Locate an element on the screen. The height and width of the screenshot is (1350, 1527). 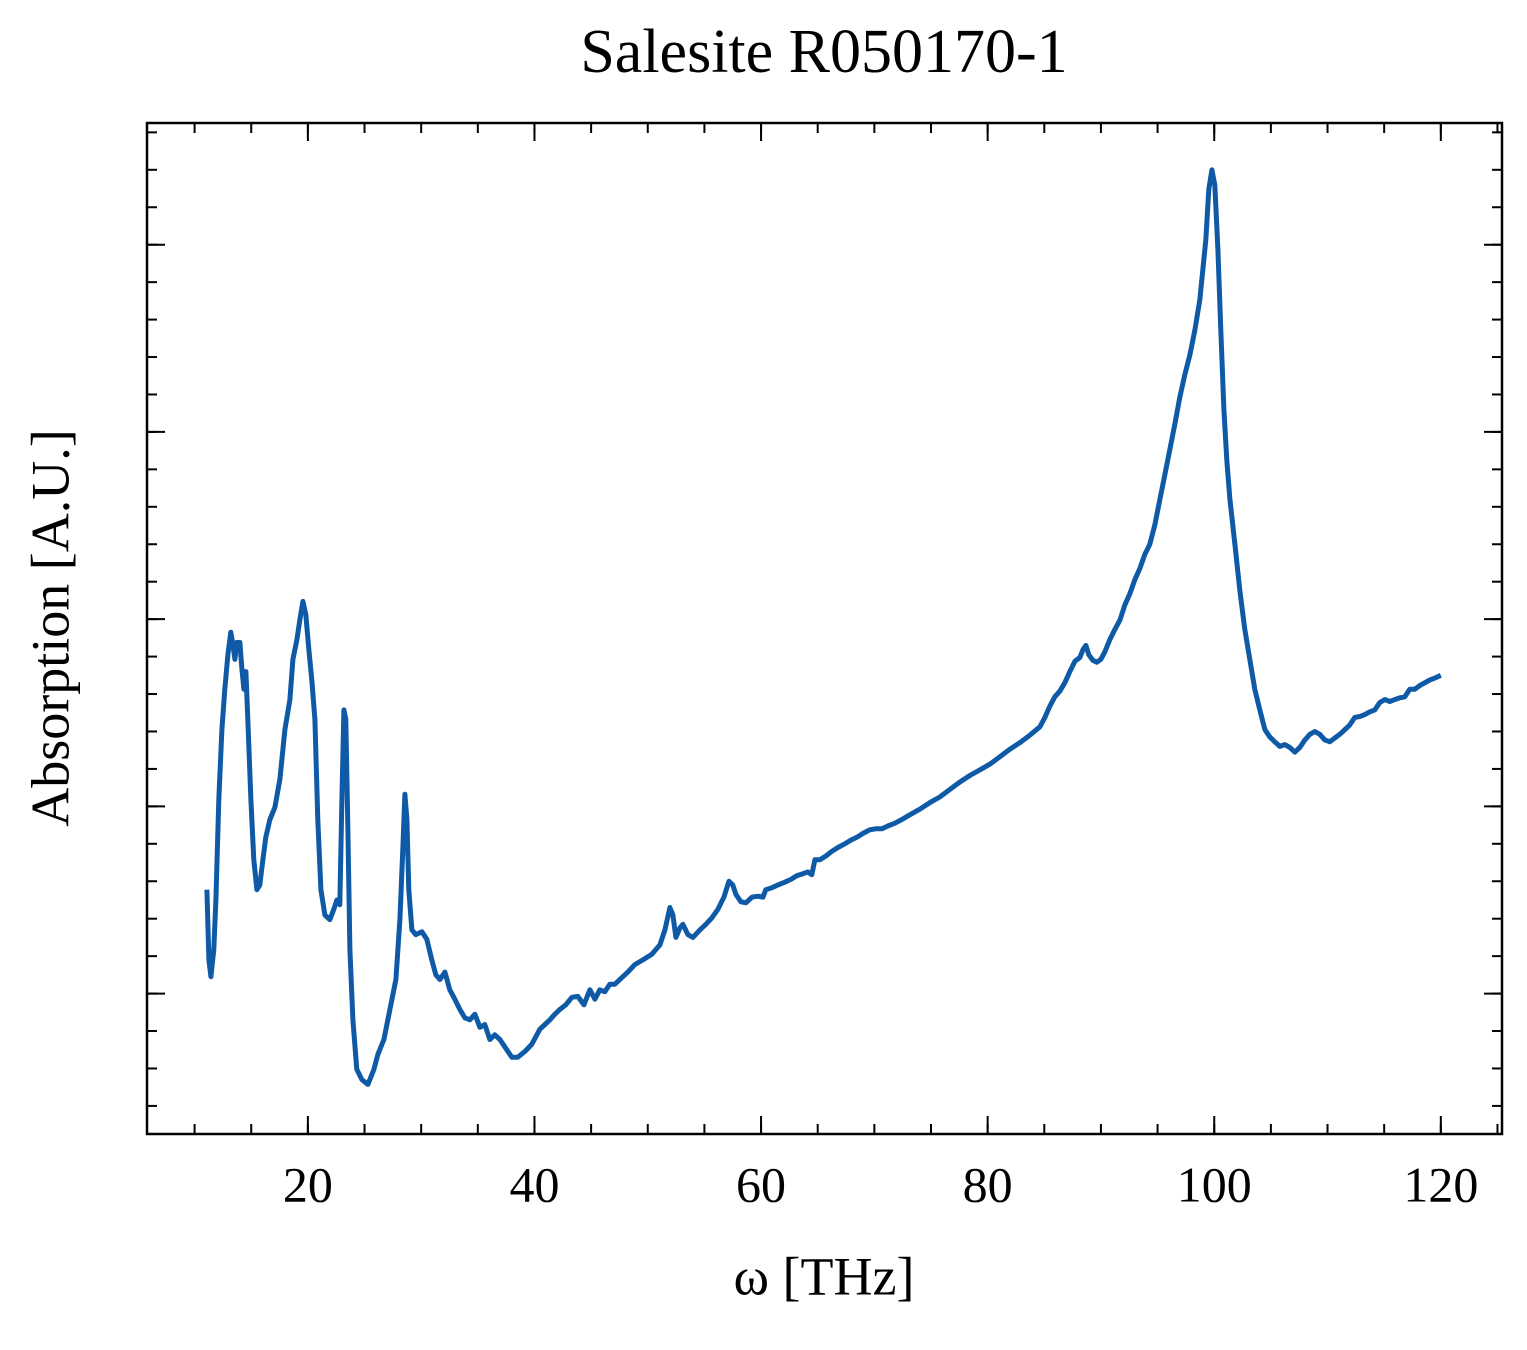
x-tick-label: 120 is located at coordinates (1440, 1184).